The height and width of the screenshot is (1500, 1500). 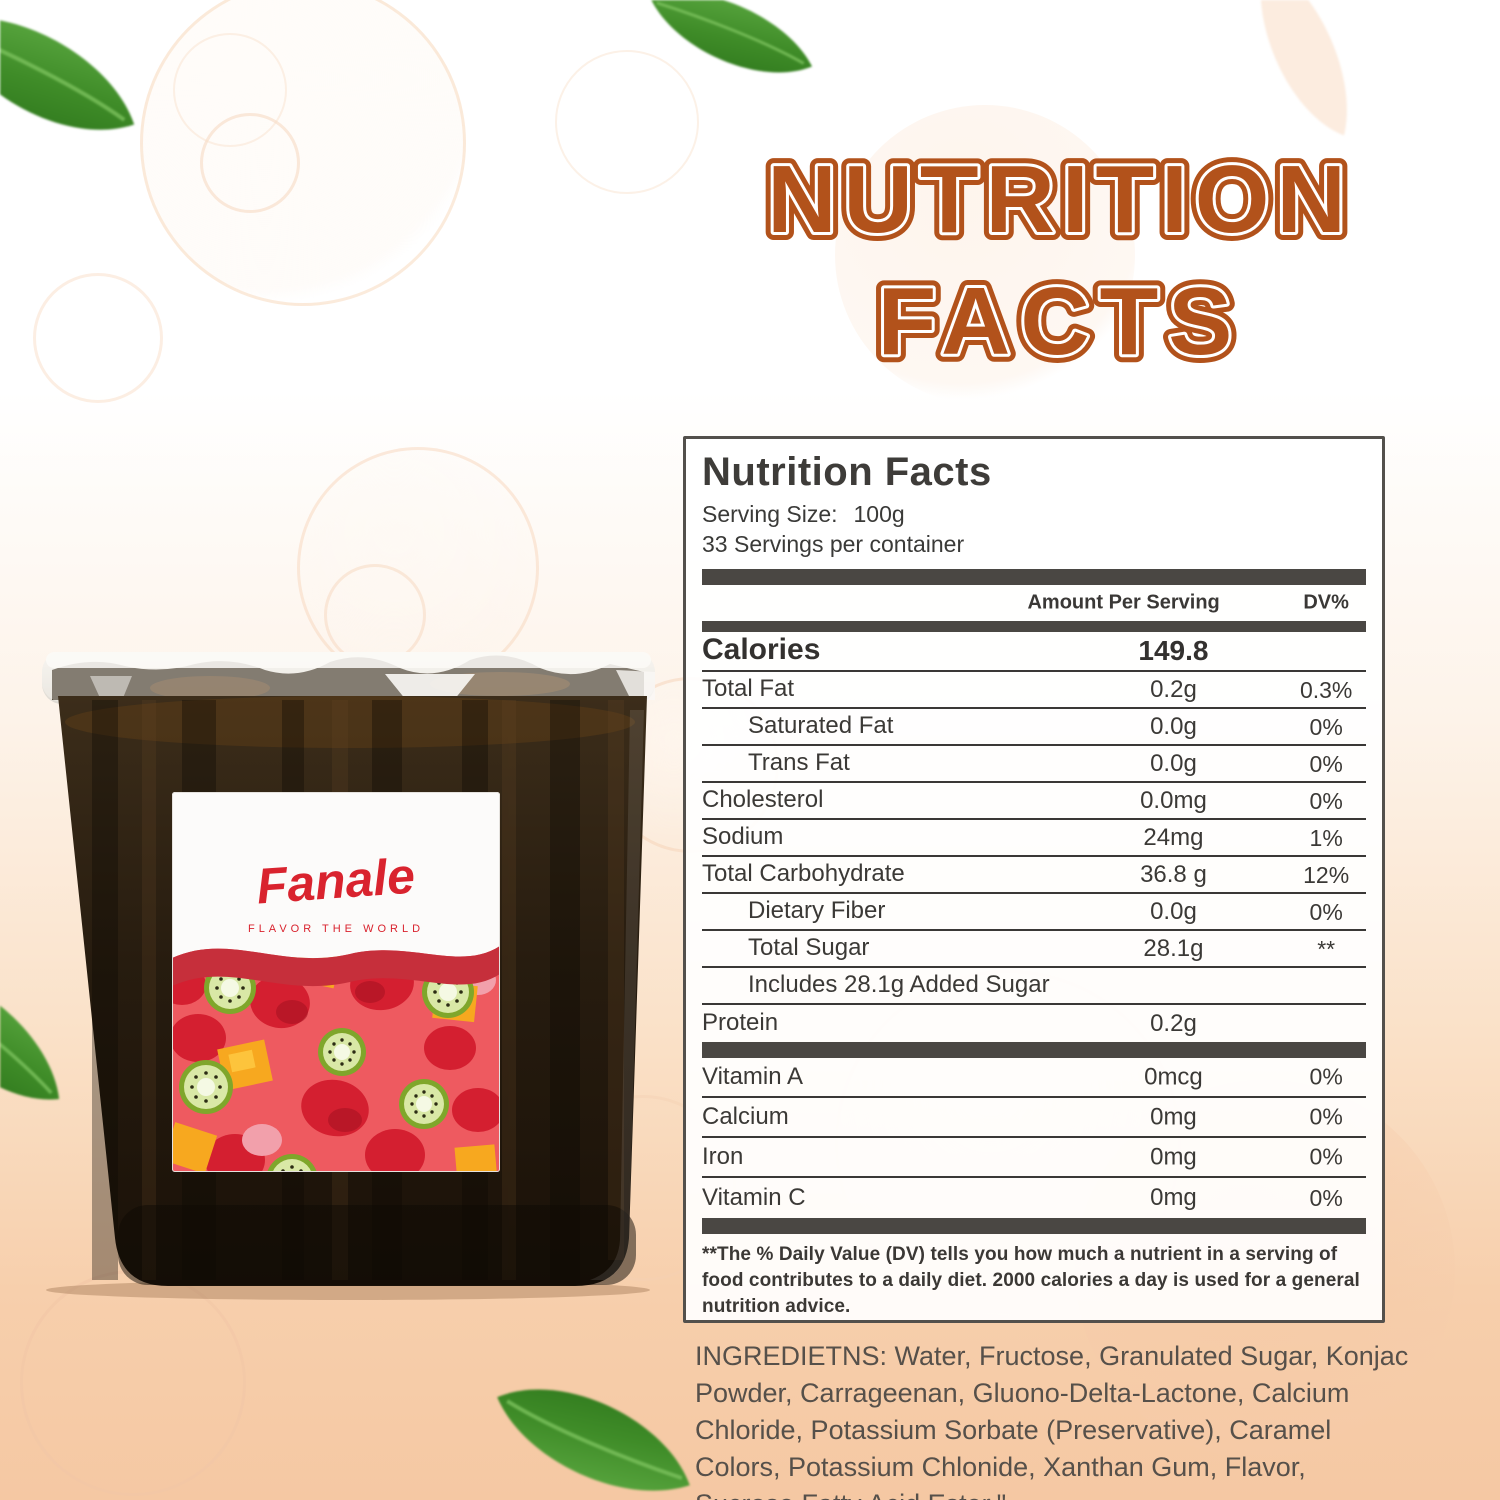 What do you see at coordinates (817, 910) in the screenshot?
I see `nutrient-label: Dietary Fiber` at bounding box center [817, 910].